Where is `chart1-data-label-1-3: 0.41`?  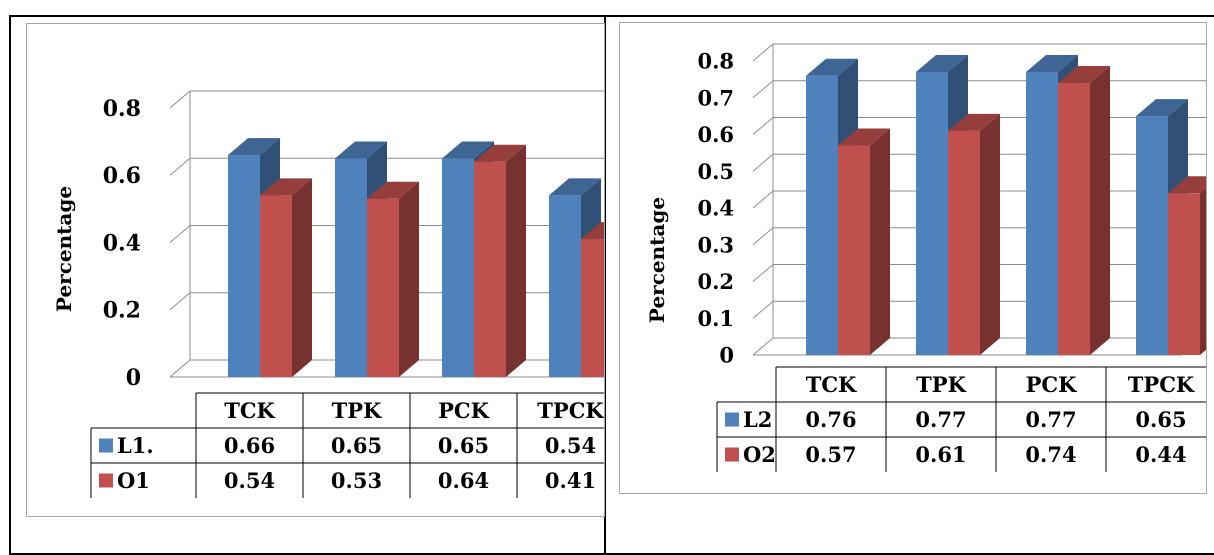 chart1-data-label-1-3: 0.41 is located at coordinates (570, 480).